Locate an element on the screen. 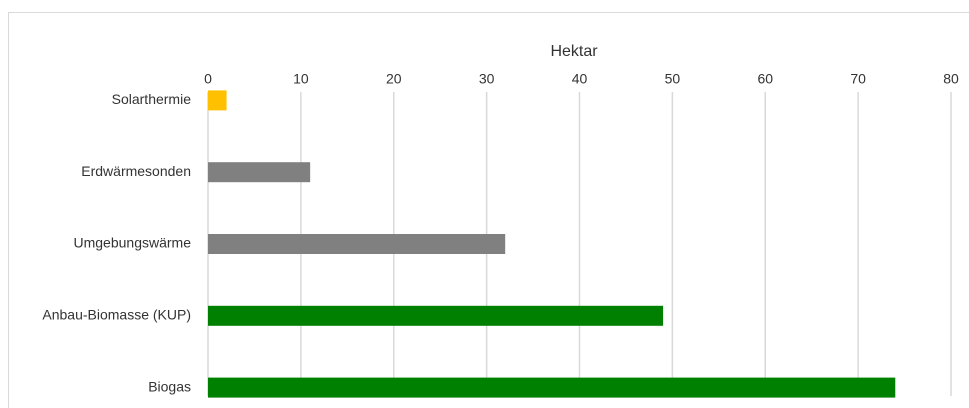 This screenshot has height=408, width=969. x-tick-label: 70 is located at coordinates (858, 79).